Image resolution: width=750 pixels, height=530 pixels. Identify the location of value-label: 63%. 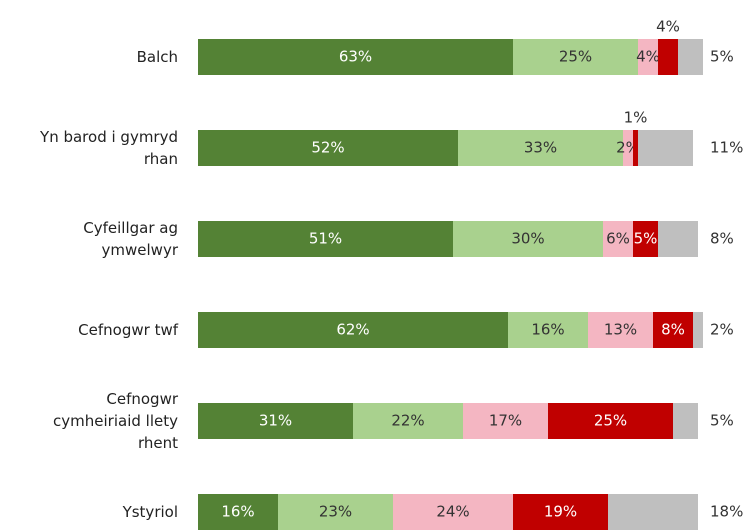
(355, 57).